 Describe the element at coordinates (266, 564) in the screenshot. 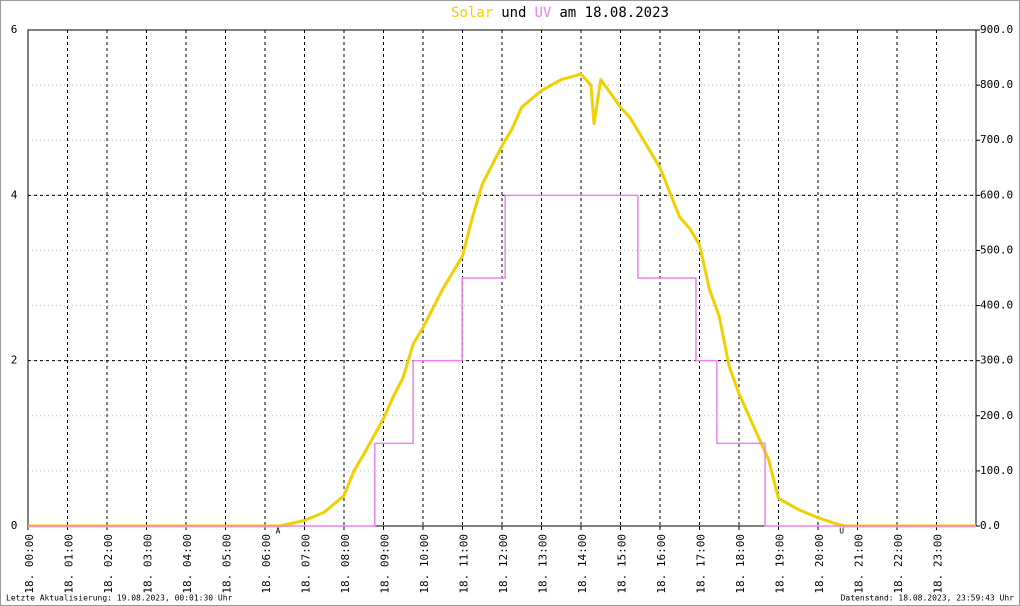

I see `x-tick-label: 18. 06:00` at that location.